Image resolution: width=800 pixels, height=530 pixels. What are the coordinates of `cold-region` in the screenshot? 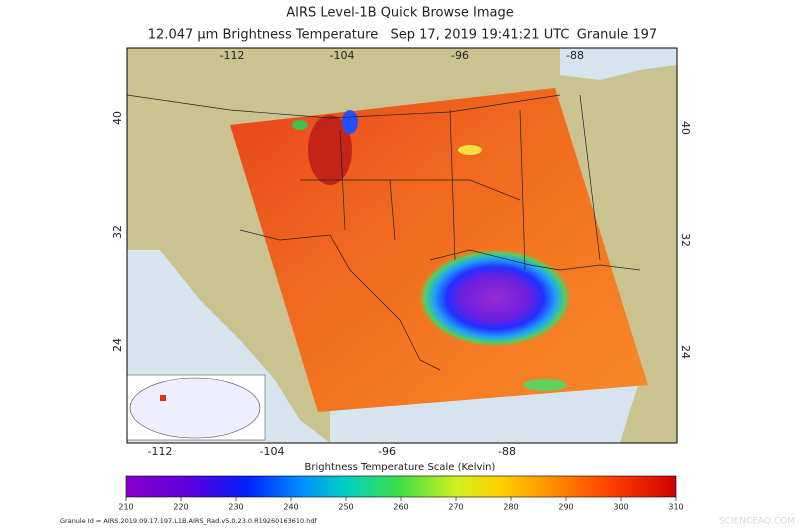 It's located at (330, 150).